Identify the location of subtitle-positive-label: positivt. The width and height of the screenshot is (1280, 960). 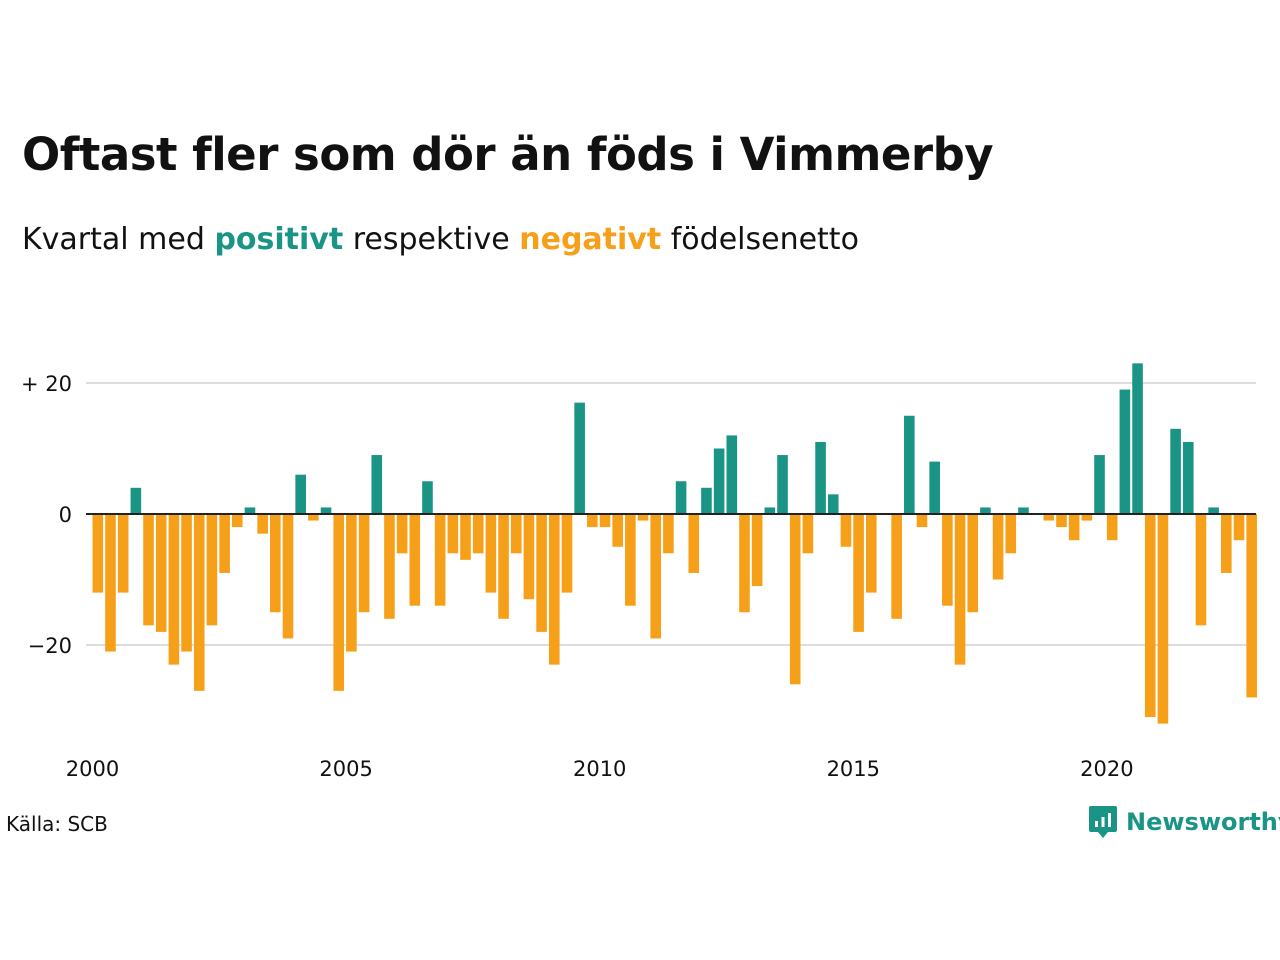
(279, 239).